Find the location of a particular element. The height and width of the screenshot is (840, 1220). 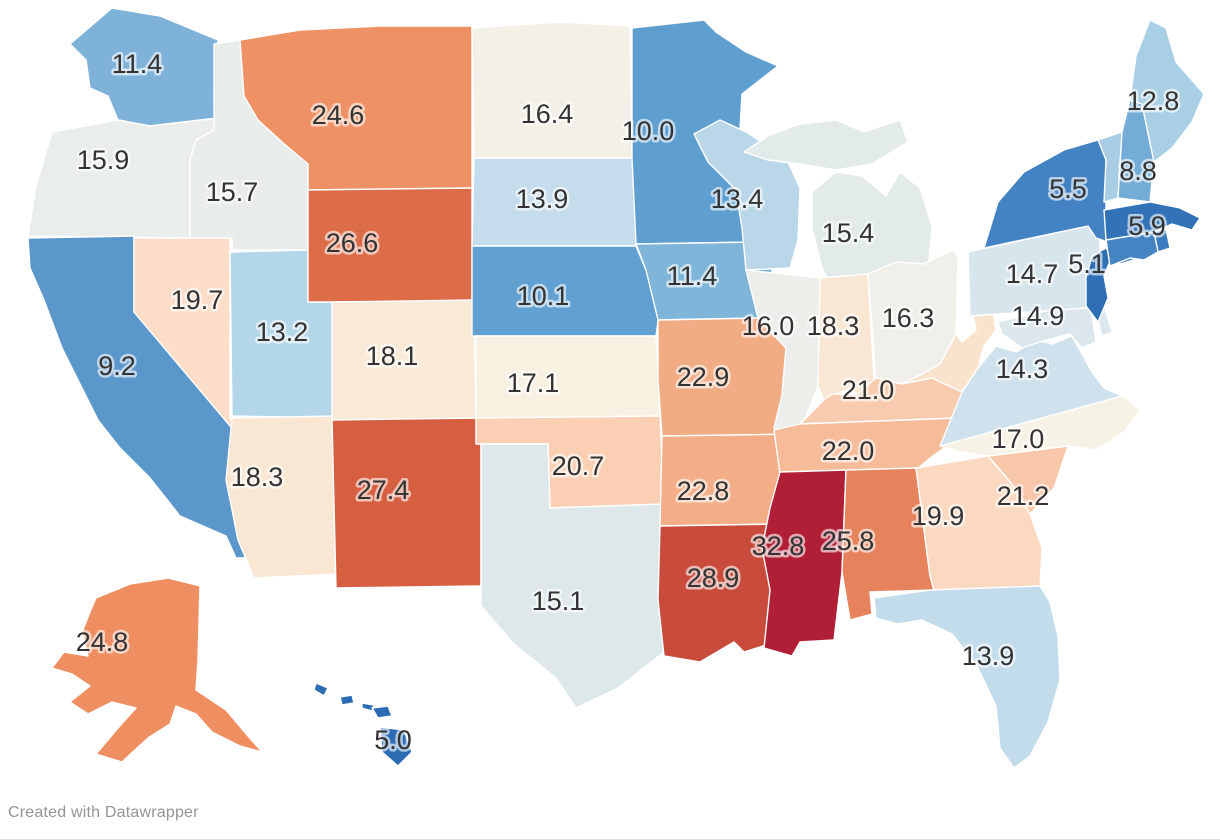

label-ky: 21.0 is located at coordinates (868, 390).